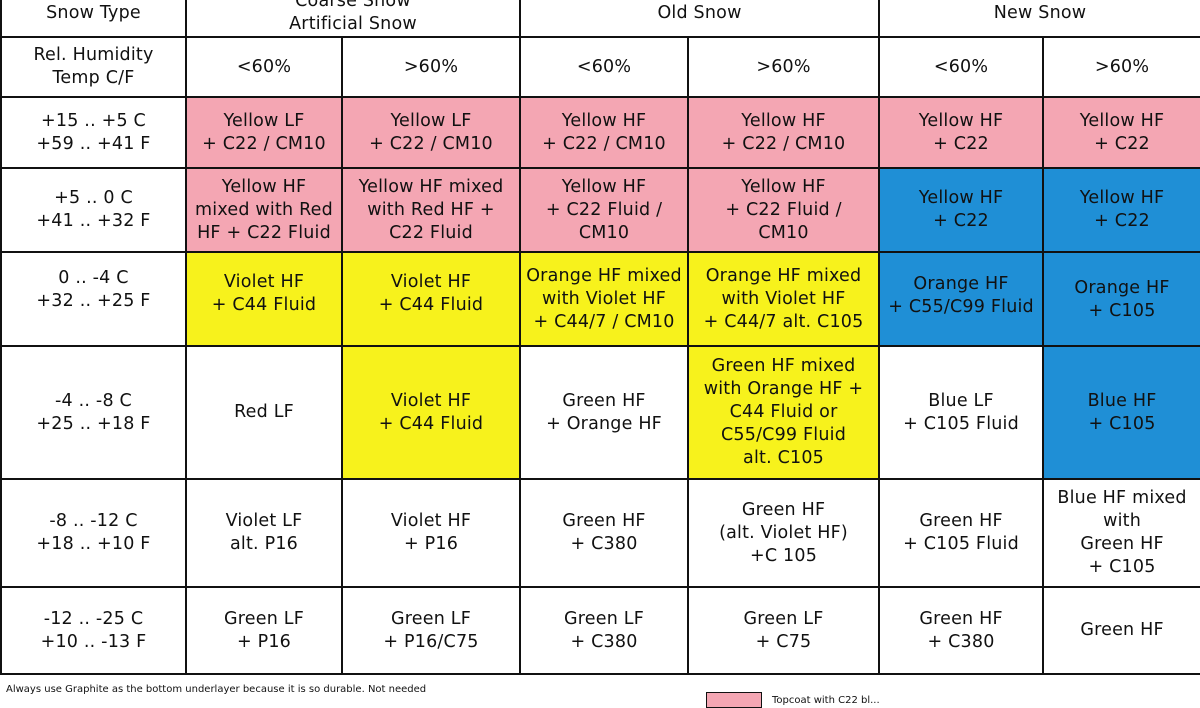 This screenshot has width=1200, height=708. What do you see at coordinates (1121, 533) in the screenshot?
I see `wax-cell: Blue HF mixed with Green HF + C105` at bounding box center [1121, 533].